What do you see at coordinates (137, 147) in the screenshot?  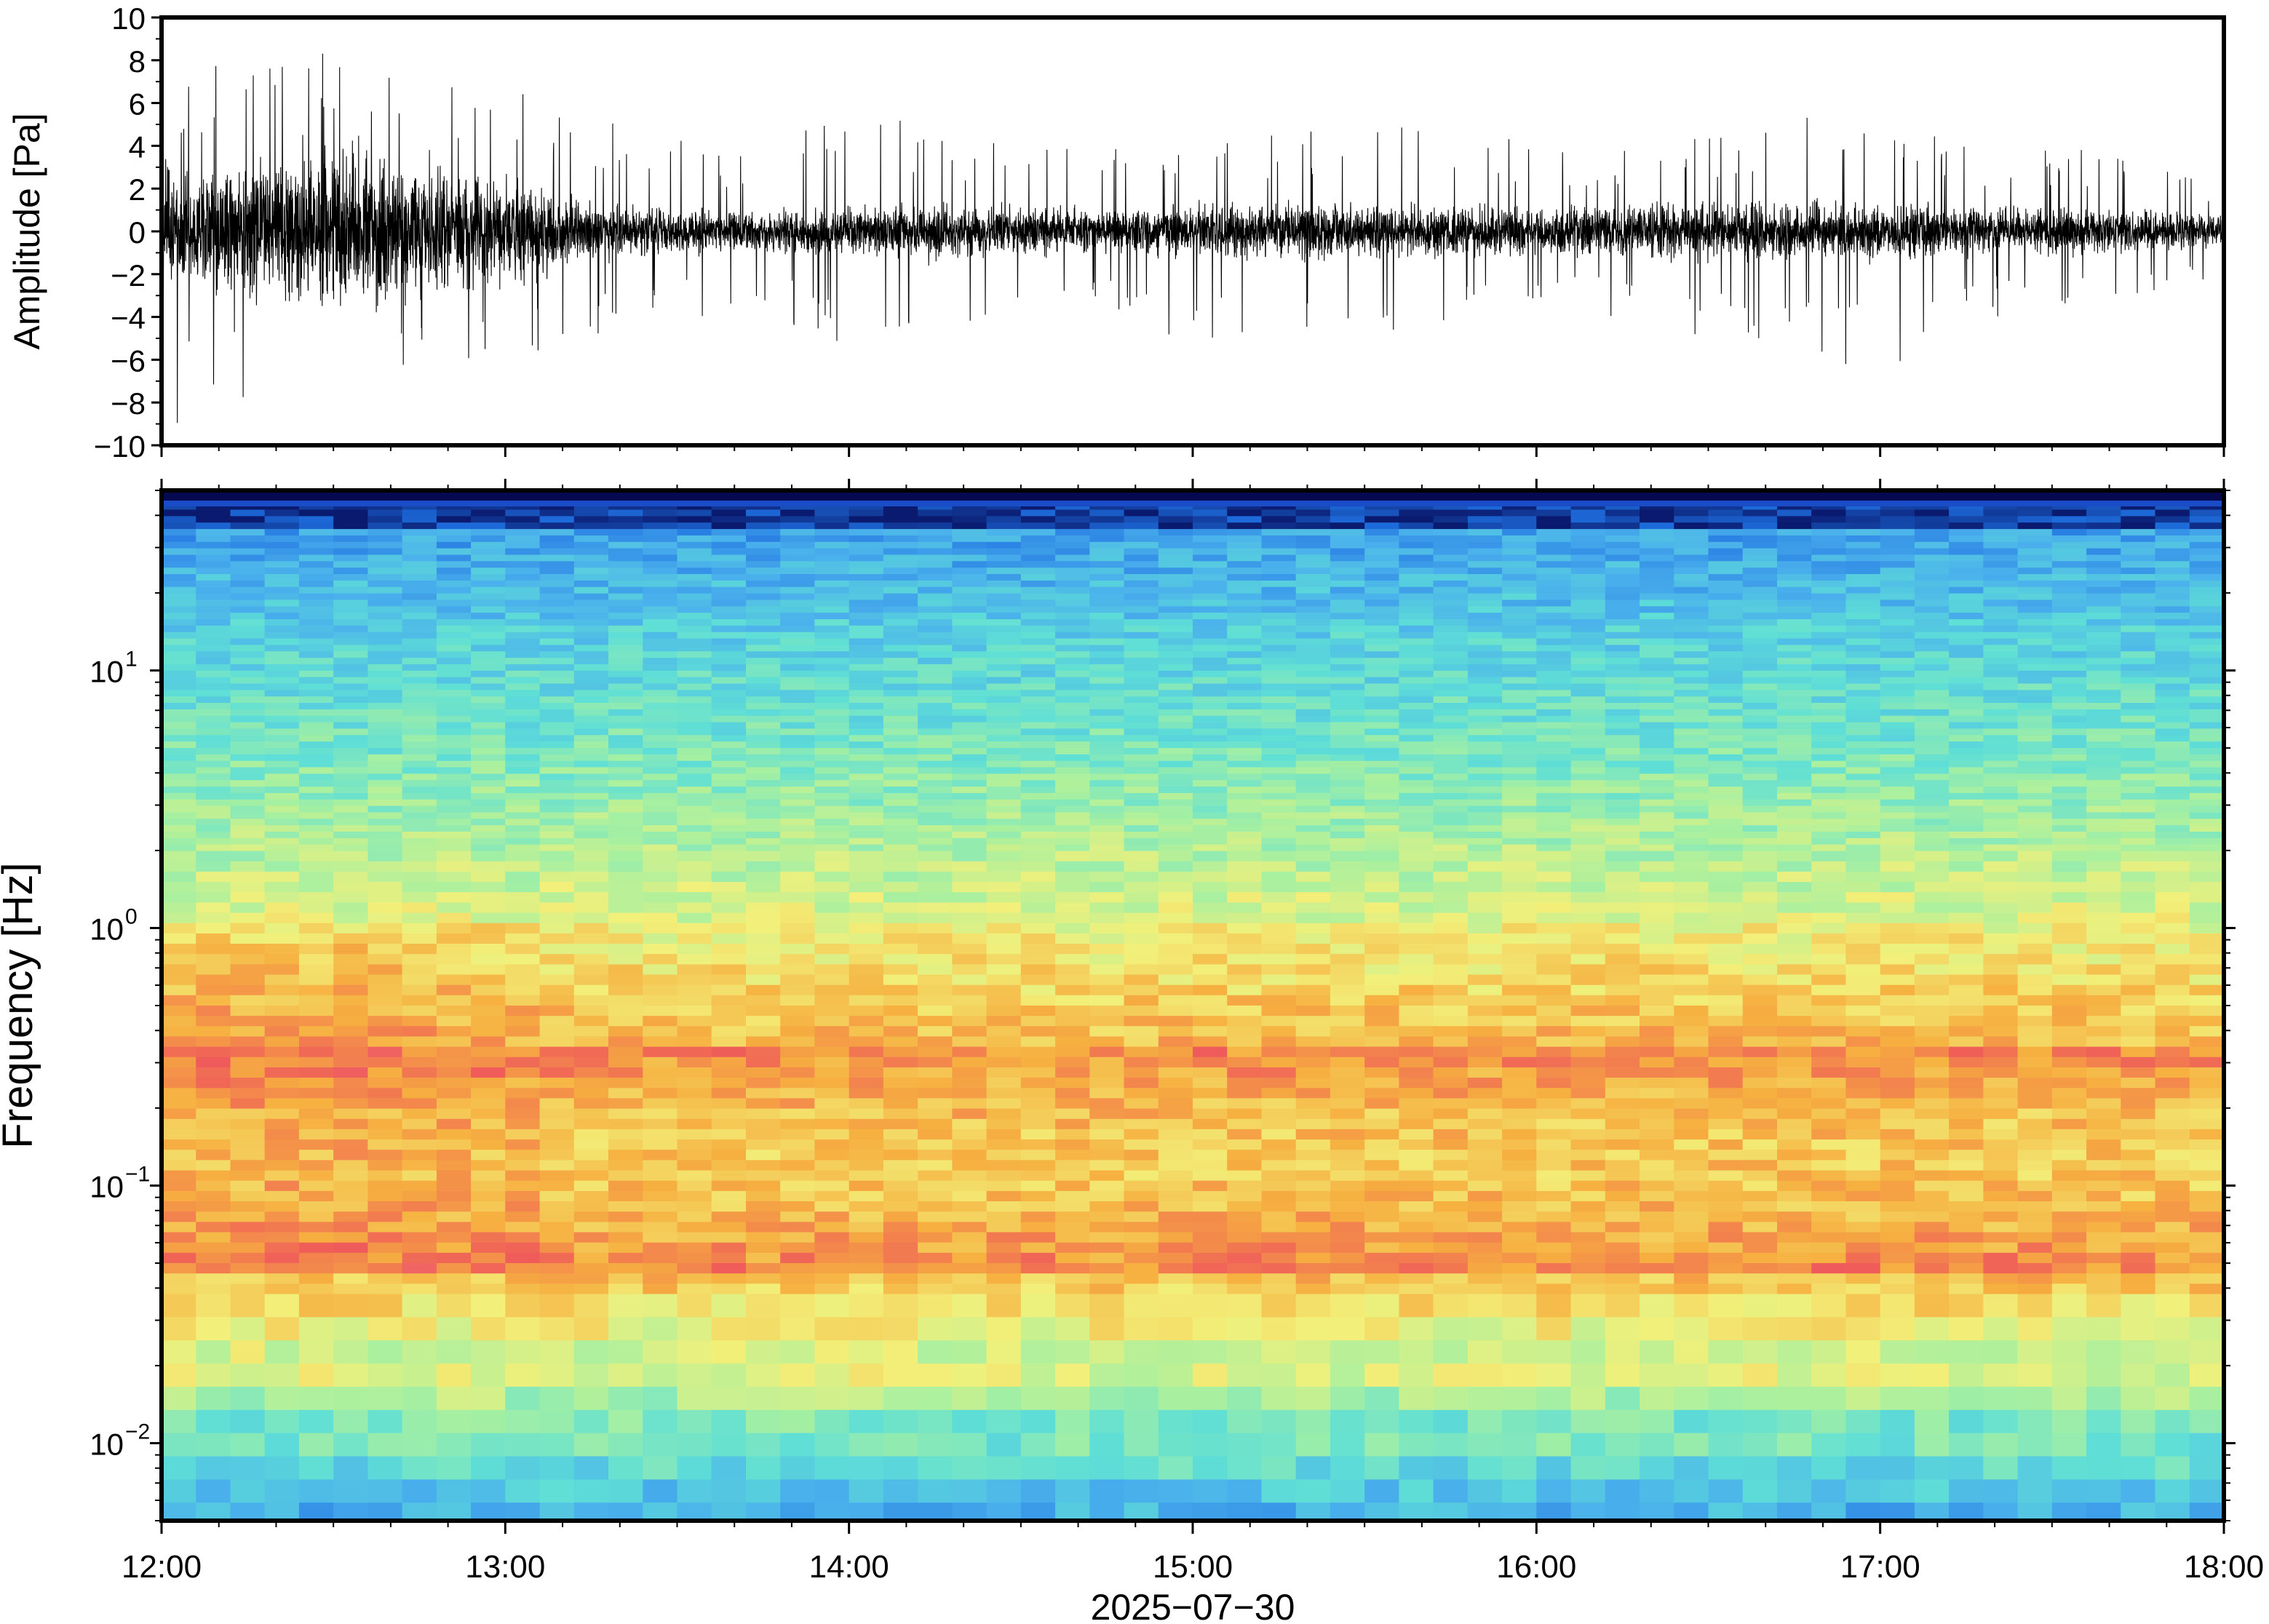 I see `amplitude-tick-label: 4` at bounding box center [137, 147].